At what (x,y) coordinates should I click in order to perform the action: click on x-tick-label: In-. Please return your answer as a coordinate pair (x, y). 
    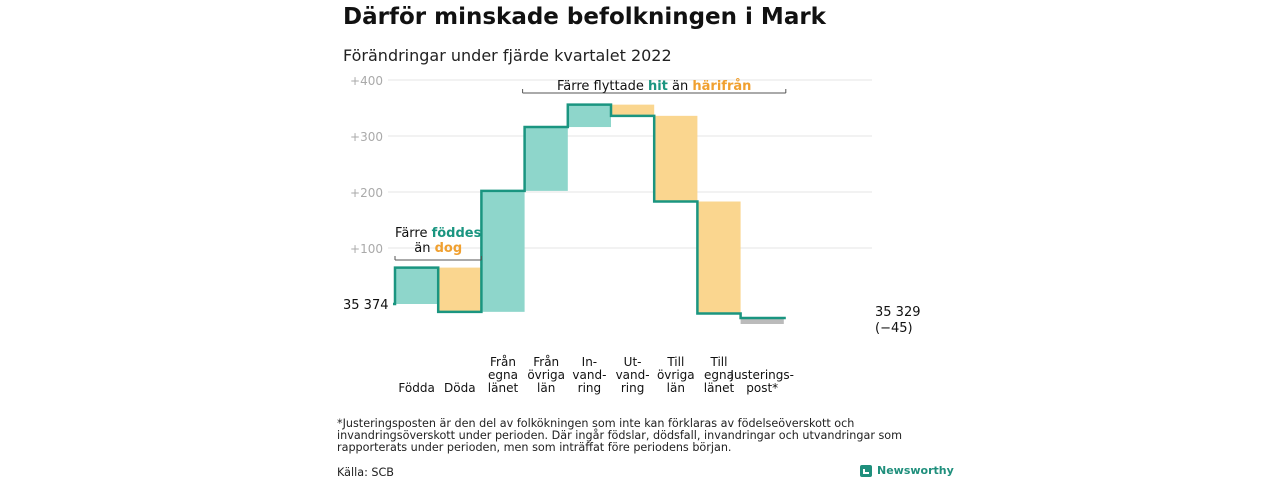
    Looking at the image, I should click on (589, 362).